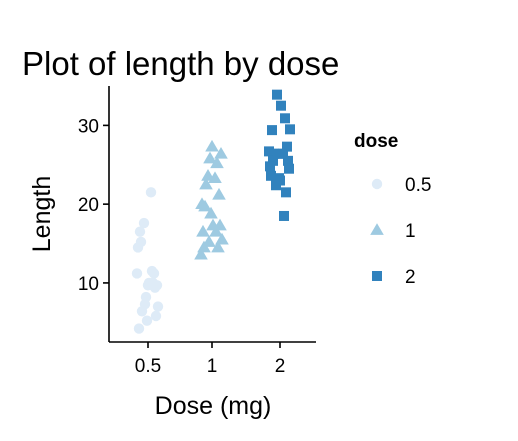 This screenshot has width=518, height=441. I want to click on x-axis-title: Dose (mg), so click(213, 406).